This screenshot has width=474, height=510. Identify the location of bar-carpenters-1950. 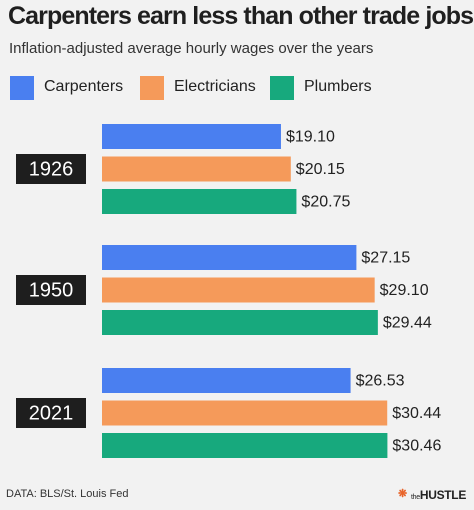
(229, 257).